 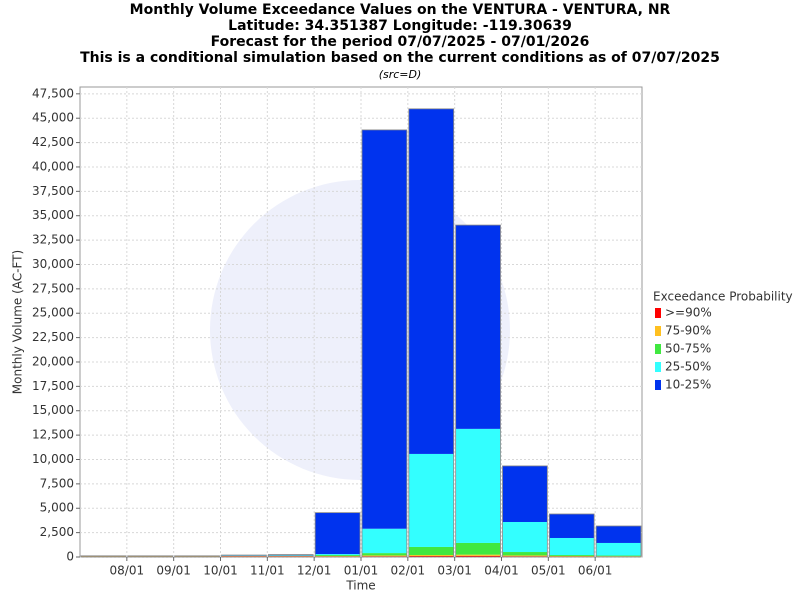 What do you see at coordinates (53, 435) in the screenshot?
I see `y-tick-label: 12,500` at bounding box center [53, 435].